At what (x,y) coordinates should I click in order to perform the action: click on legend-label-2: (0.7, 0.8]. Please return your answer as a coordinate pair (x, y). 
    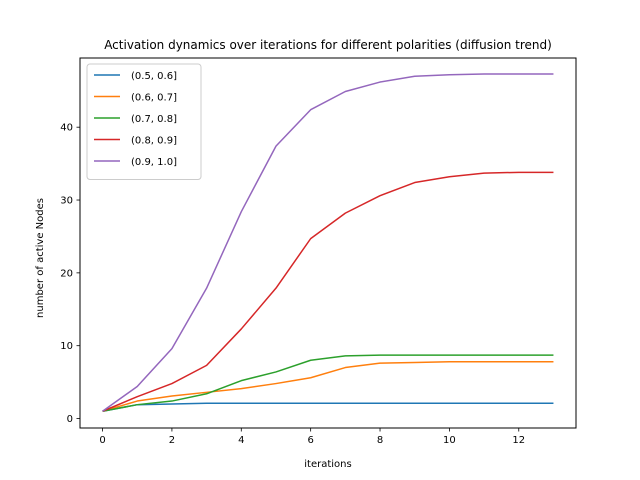
    Looking at the image, I should click on (154, 119).